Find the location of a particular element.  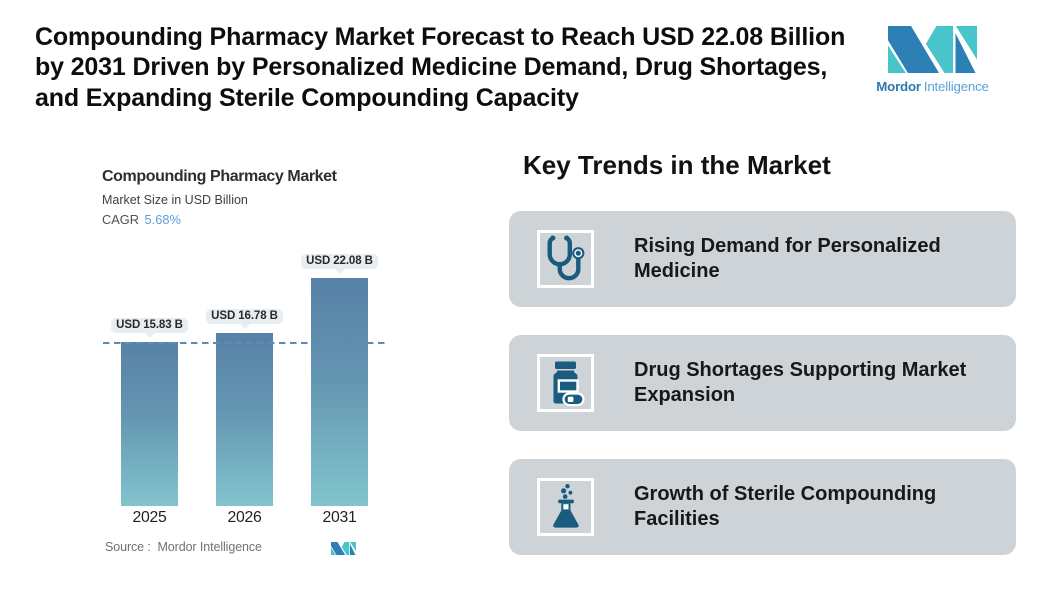

flask-icon is located at coordinates (565, 507).